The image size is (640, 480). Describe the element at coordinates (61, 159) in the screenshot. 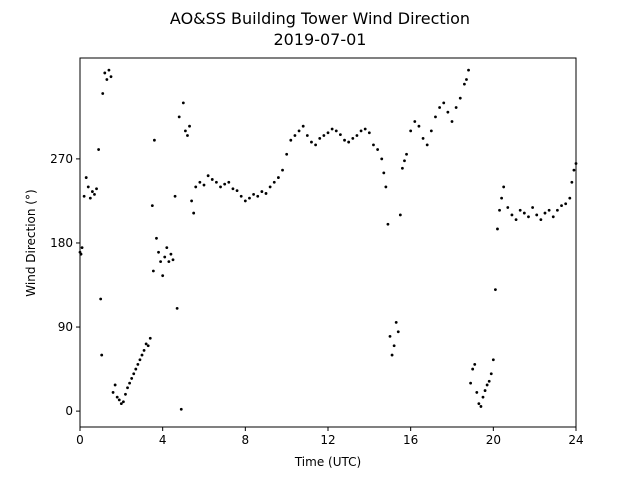

I see `y-tick-label: 270` at that location.